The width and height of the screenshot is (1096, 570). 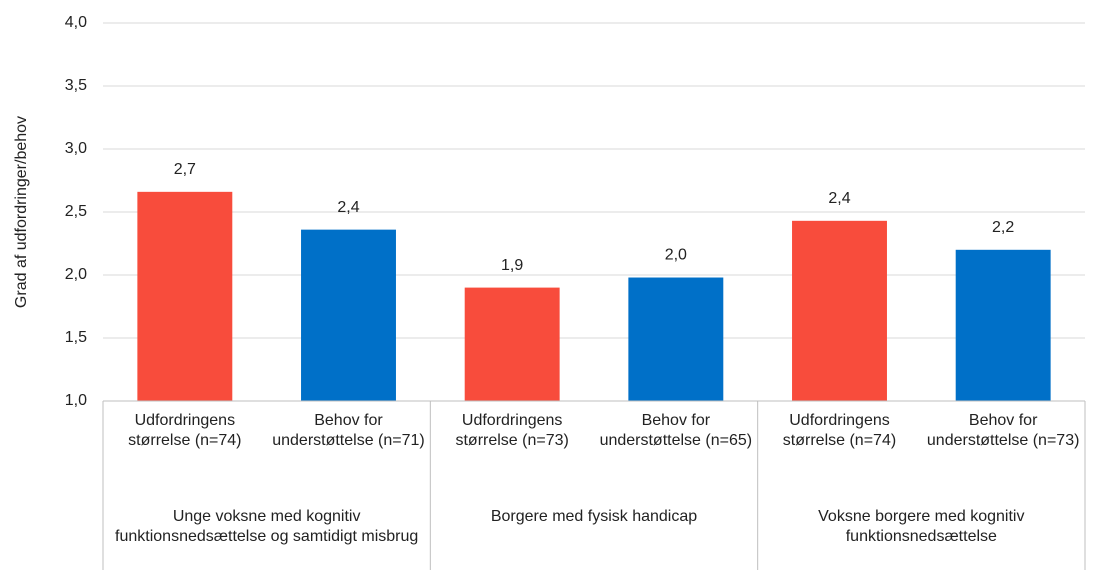 I want to click on y-tick-label: 4,0, so click(x=76, y=22).